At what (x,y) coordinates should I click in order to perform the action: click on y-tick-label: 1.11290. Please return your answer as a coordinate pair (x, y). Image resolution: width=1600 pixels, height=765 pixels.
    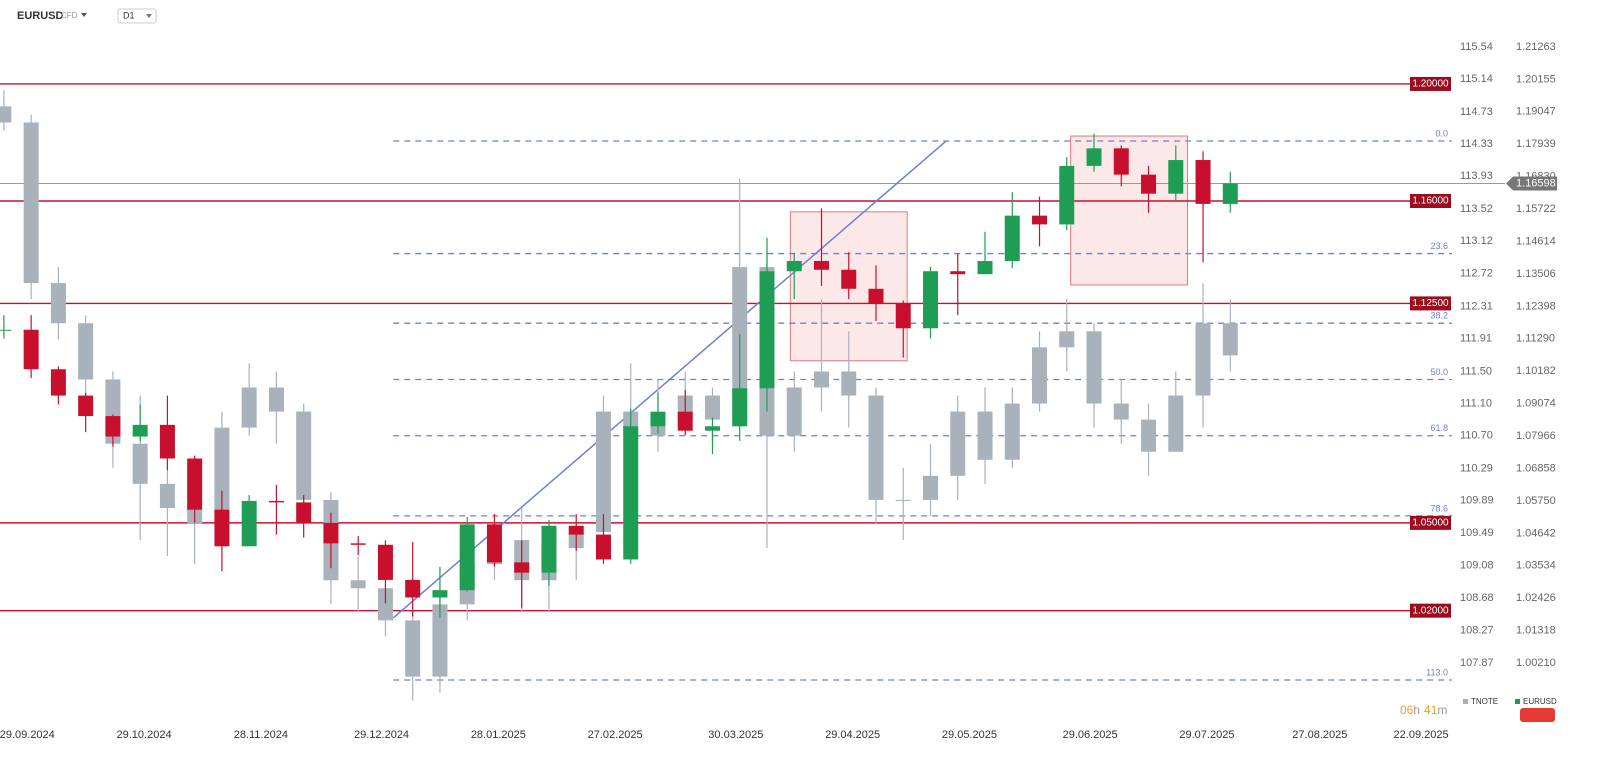
    Looking at the image, I should click on (1535, 339).